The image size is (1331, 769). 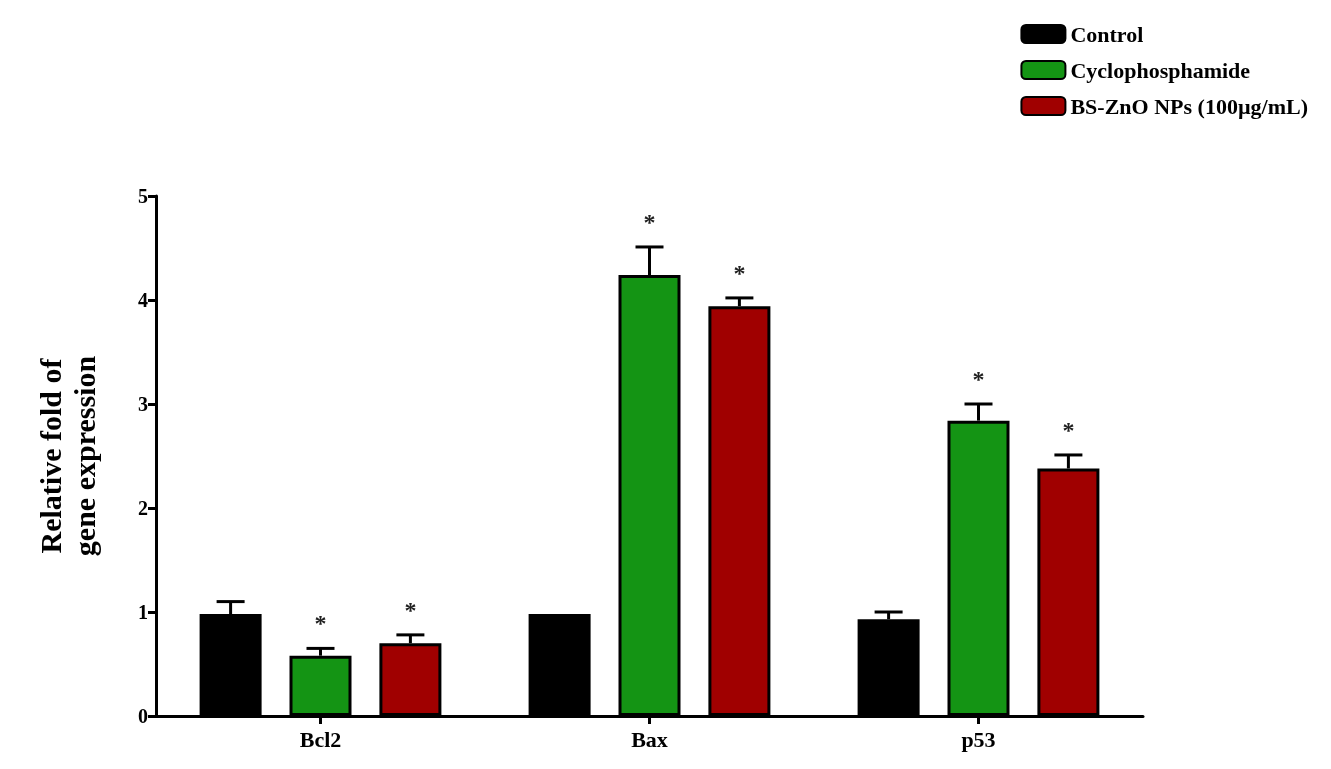 What do you see at coordinates (649, 739) in the screenshot?
I see `x-tick-label: Bax` at bounding box center [649, 739].